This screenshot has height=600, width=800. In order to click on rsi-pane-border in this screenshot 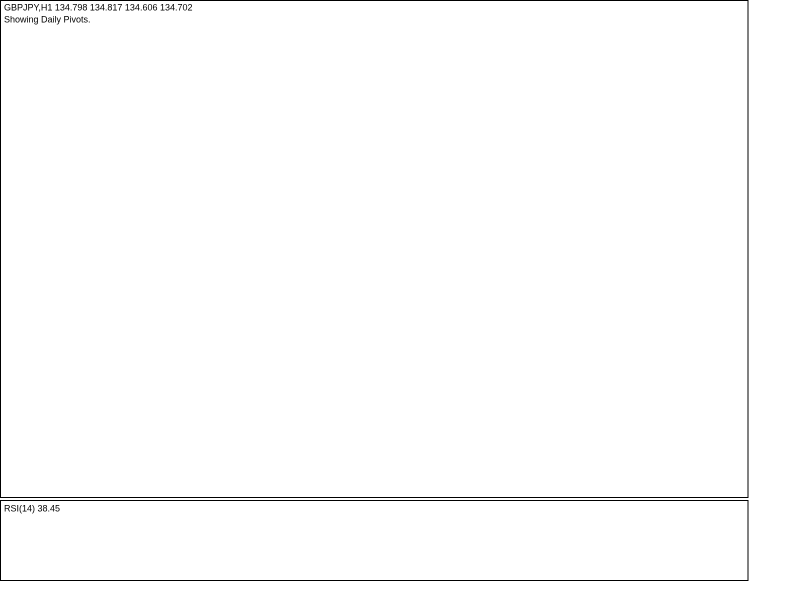, I will do `click(374, 540)`.